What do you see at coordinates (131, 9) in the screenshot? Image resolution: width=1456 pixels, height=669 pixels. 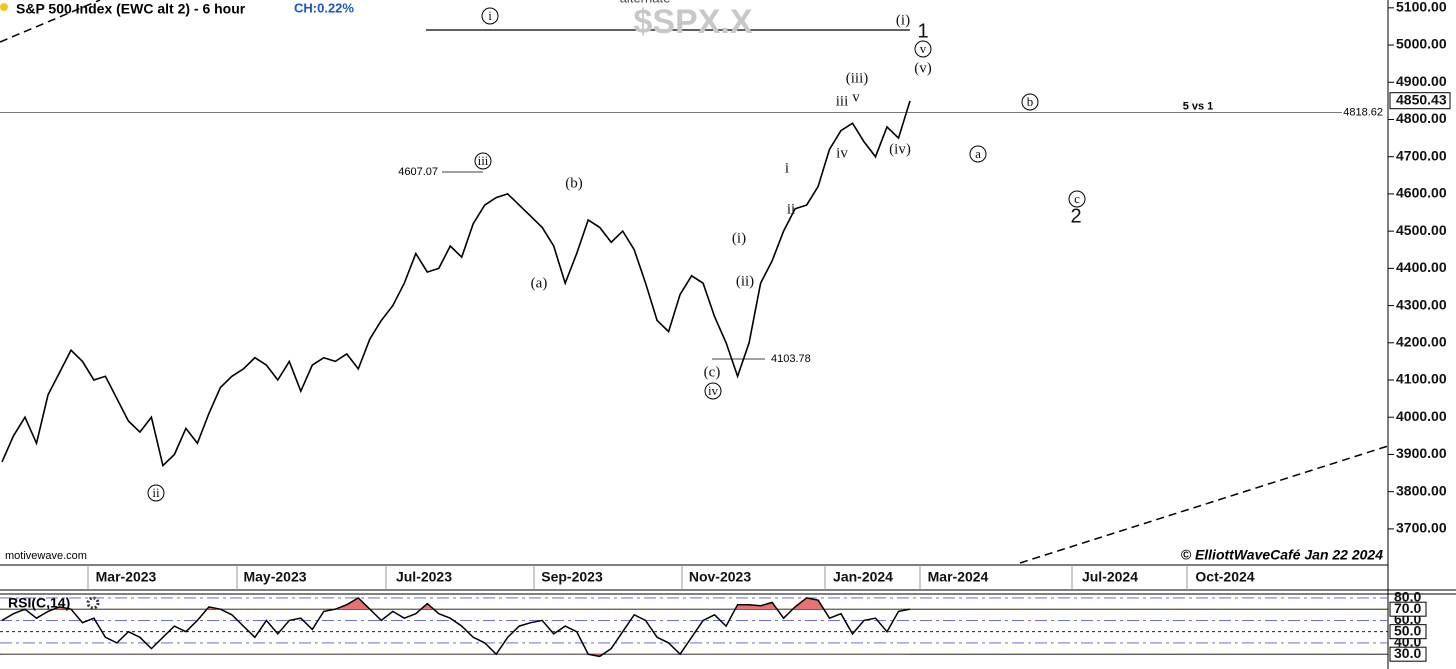 I see `chart-title: S&P 500 Index (EWC alt 2) - 6 hour` at bounding box center [131, 9].